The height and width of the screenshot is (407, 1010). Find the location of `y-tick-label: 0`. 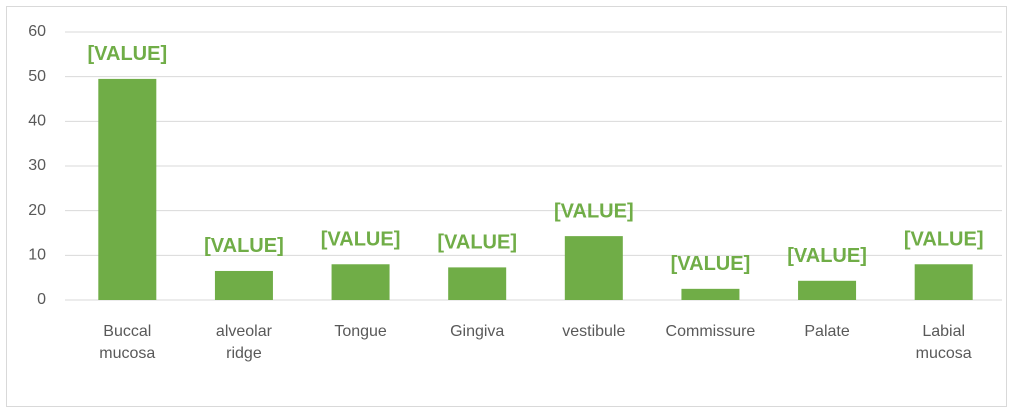

y-tick-label: 0 is located at coordinates (41, 299).